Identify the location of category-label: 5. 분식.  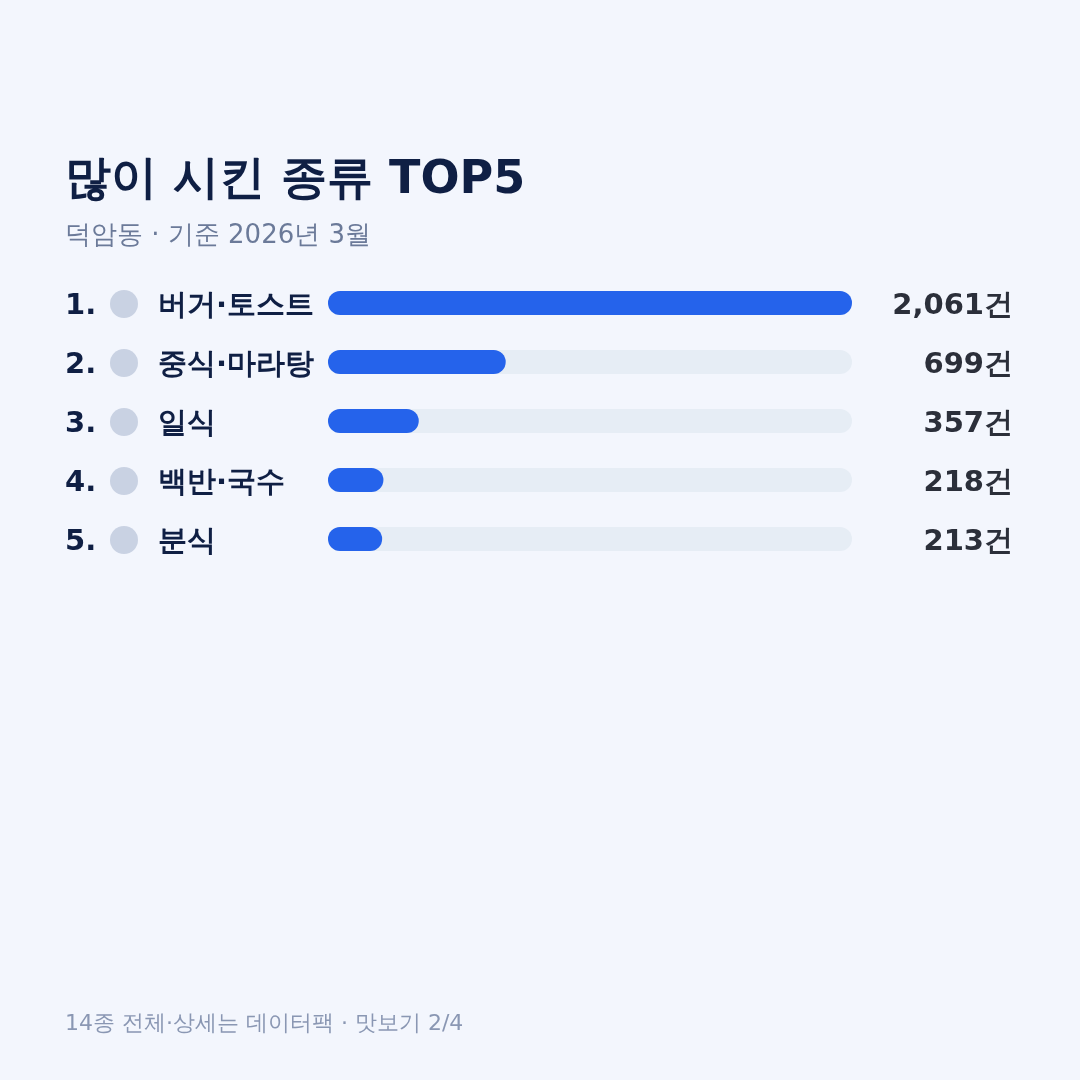
(140, 540).